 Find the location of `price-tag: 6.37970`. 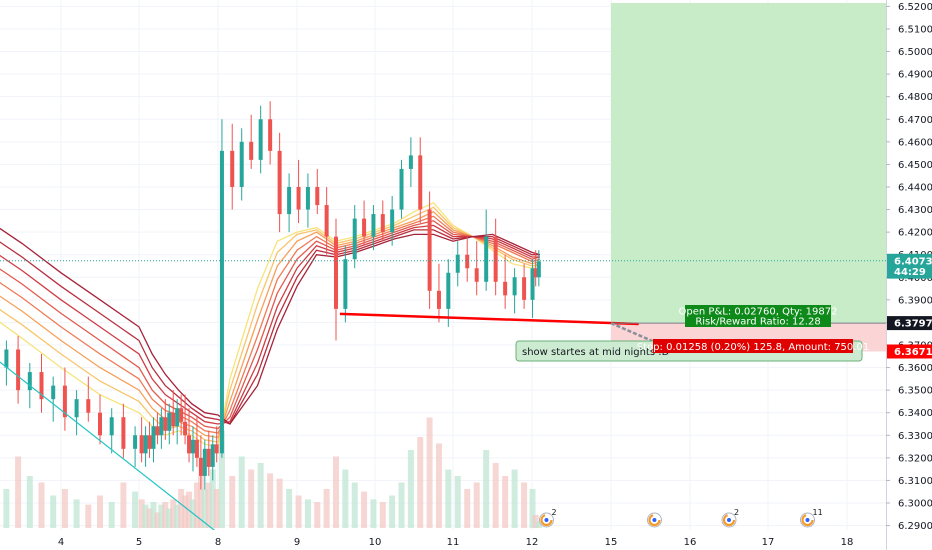

price-tag: 6.37970 is located at coordinates (909, 323).